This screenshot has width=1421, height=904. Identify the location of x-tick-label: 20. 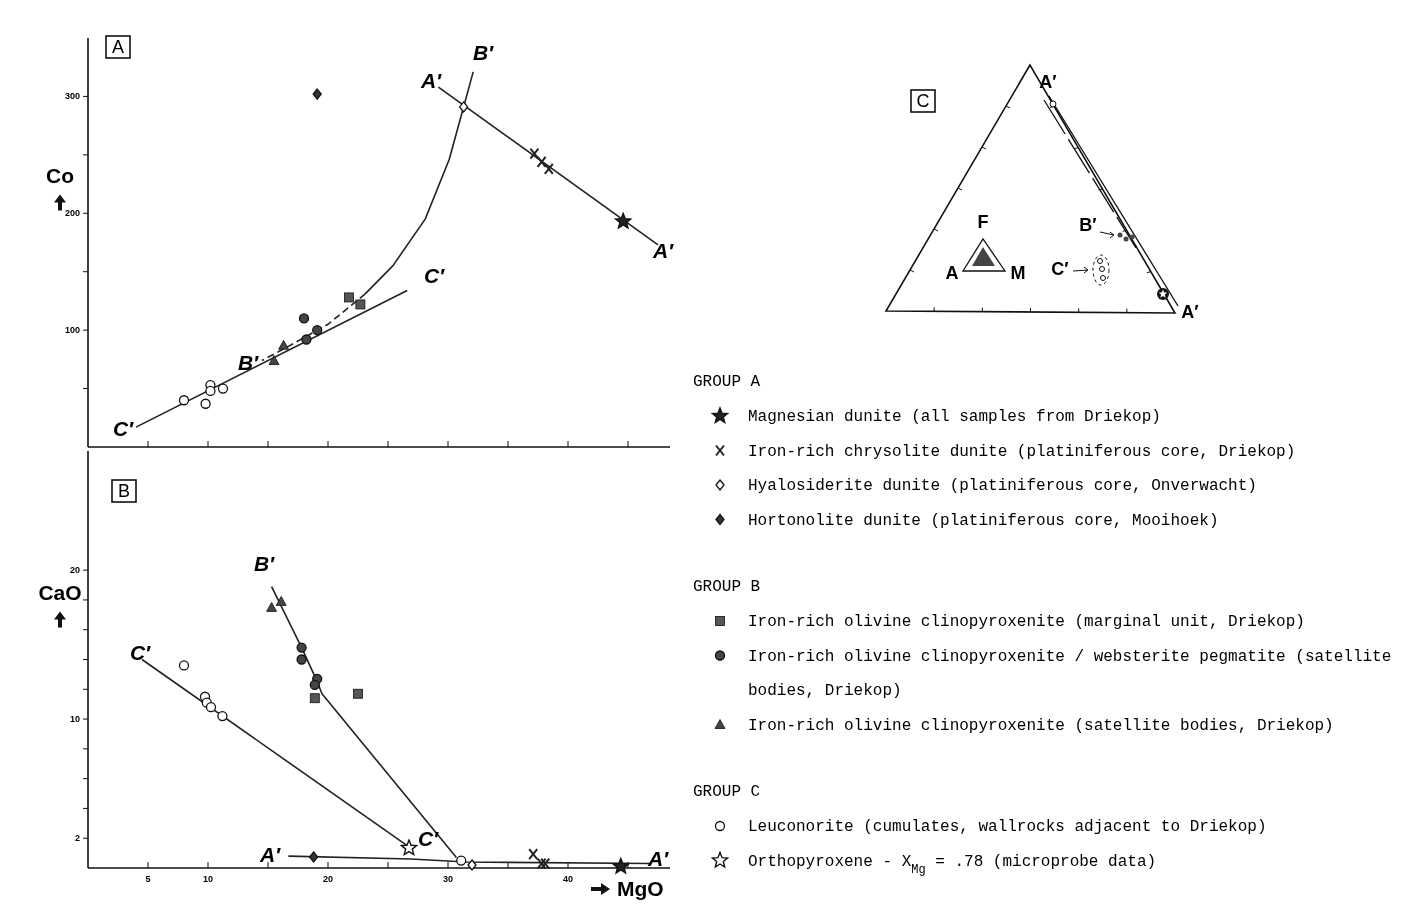
(328, 879).